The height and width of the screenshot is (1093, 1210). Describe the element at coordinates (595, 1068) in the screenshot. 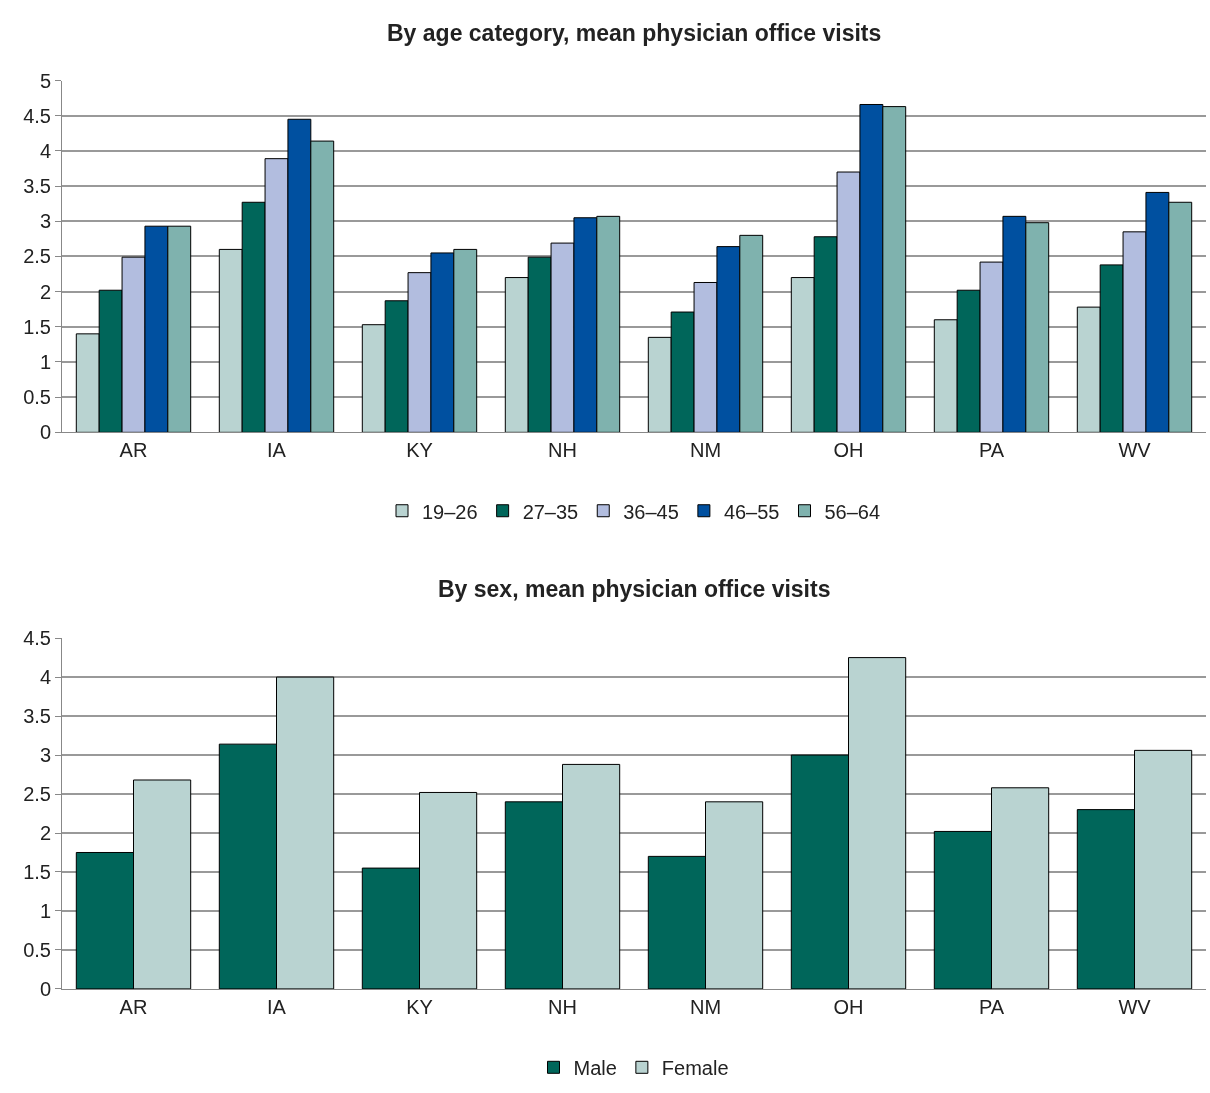

I see `legend-label: Male` at that location.